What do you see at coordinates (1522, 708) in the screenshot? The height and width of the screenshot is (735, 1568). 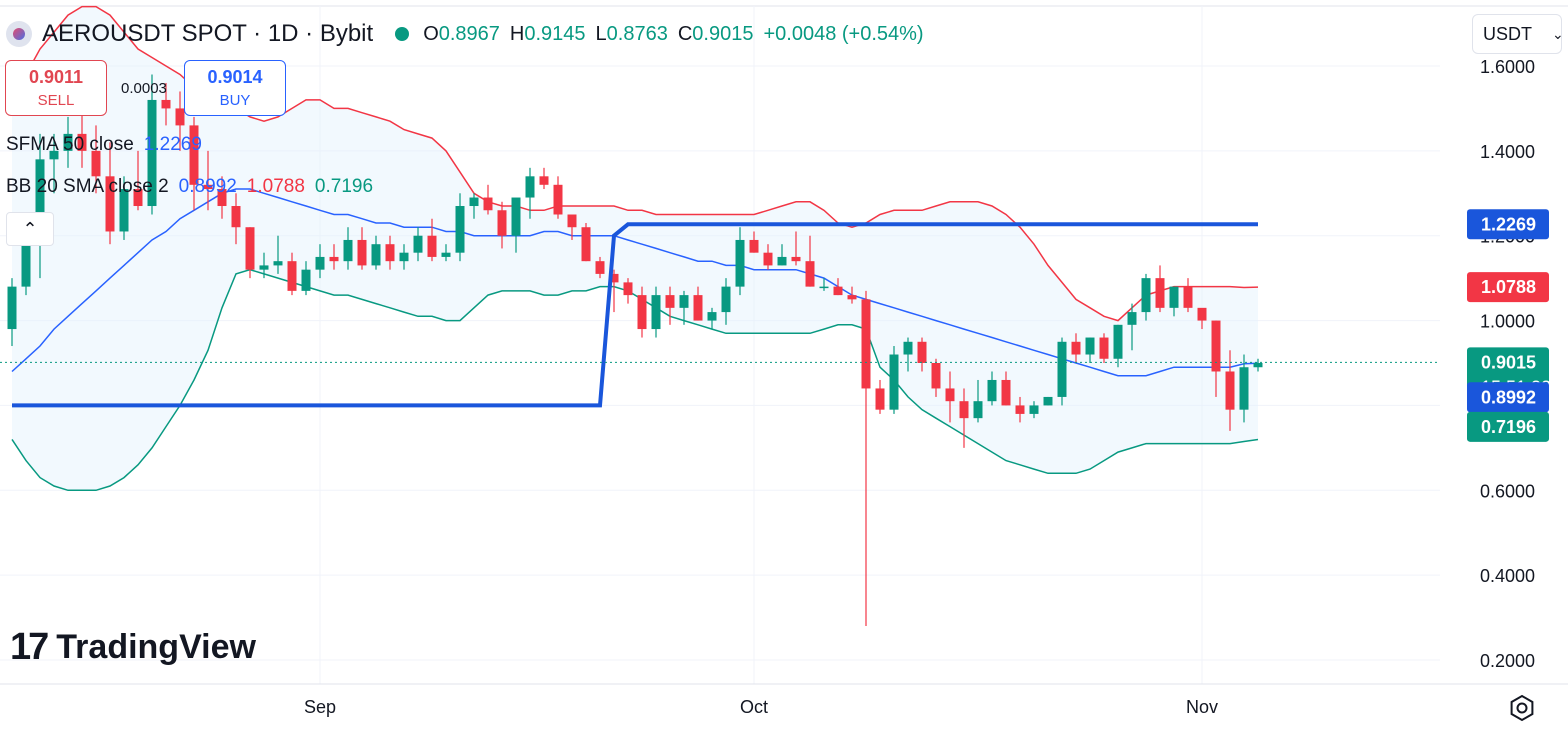 I see `gear-icon` at bounding box center [1522, 708].